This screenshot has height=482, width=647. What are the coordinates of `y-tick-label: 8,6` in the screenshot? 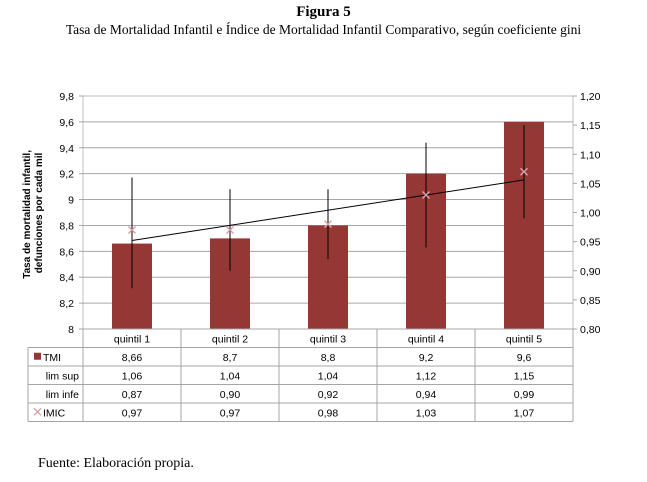 It's located at (66, 252).